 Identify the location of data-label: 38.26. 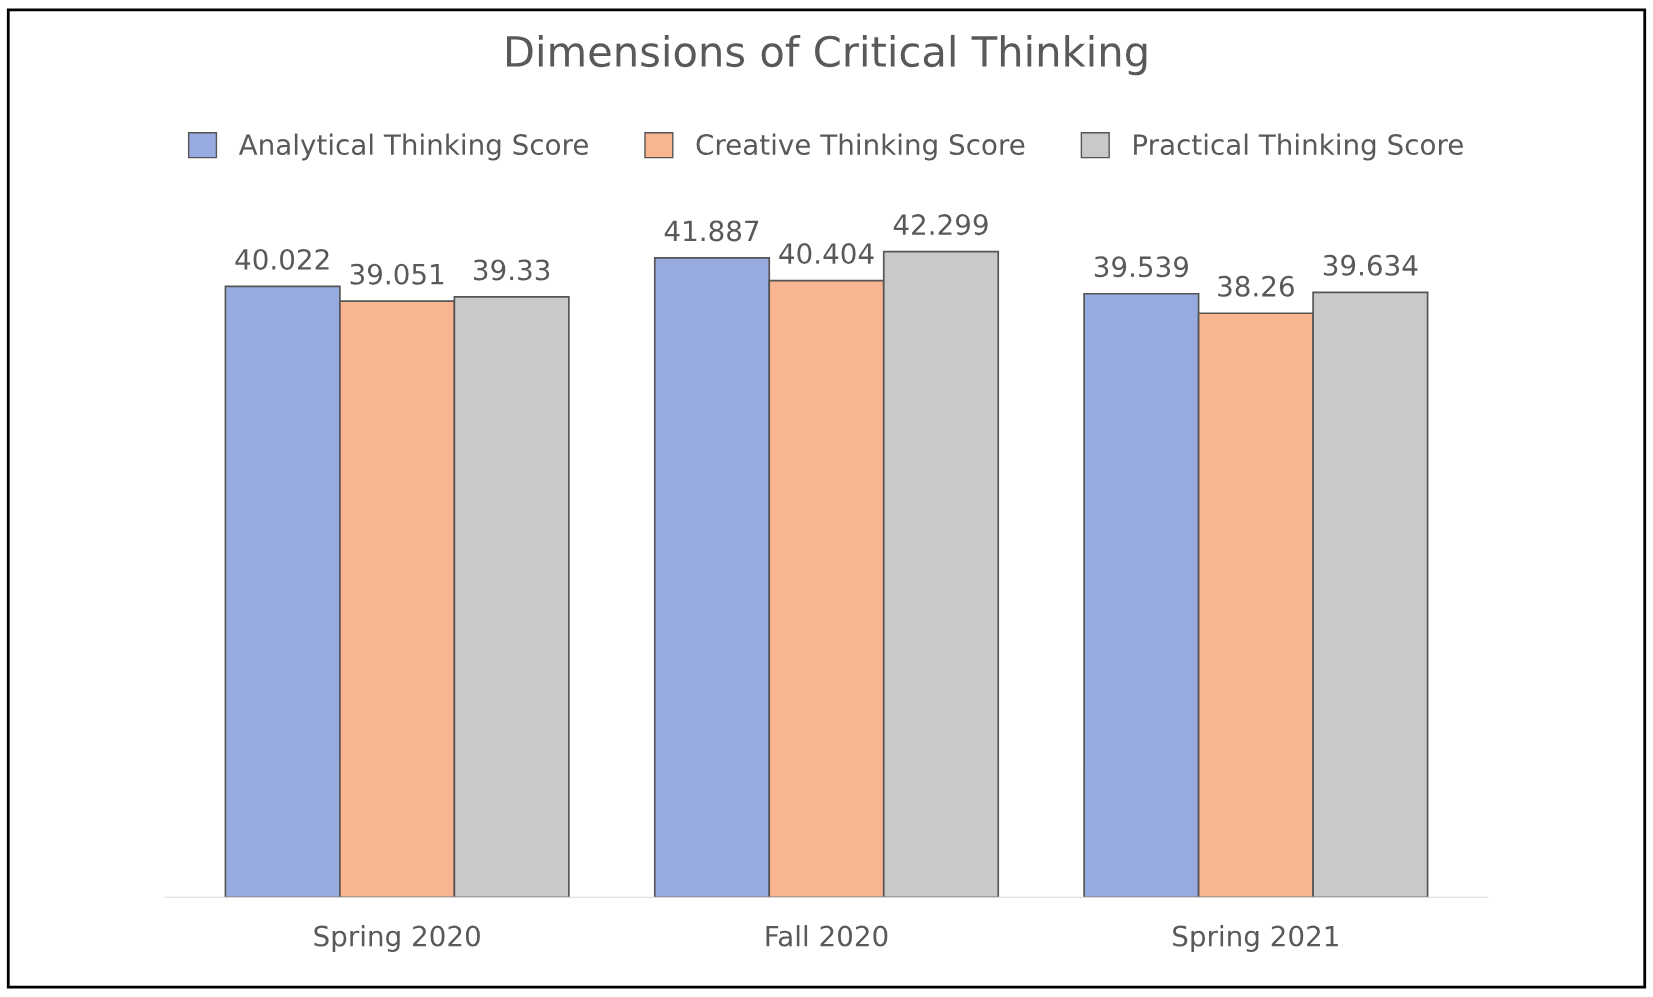
(1256, 286).